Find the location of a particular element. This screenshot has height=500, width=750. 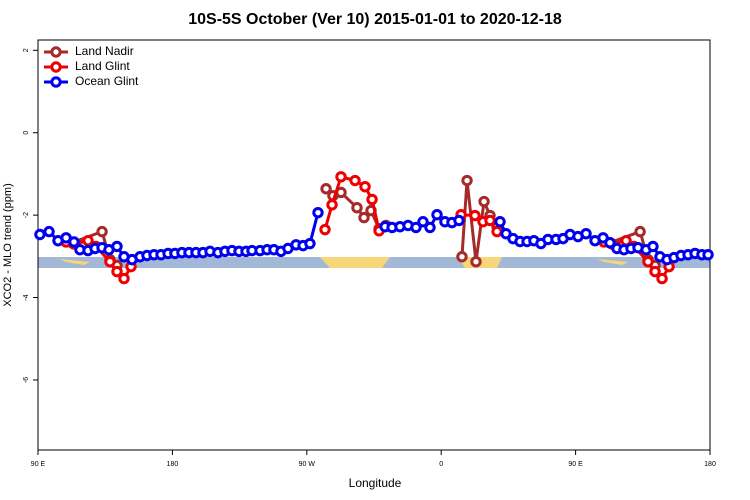

y-axis-label: XCO2 - MLO trend (ppm) is located at coordinates (8, 244).